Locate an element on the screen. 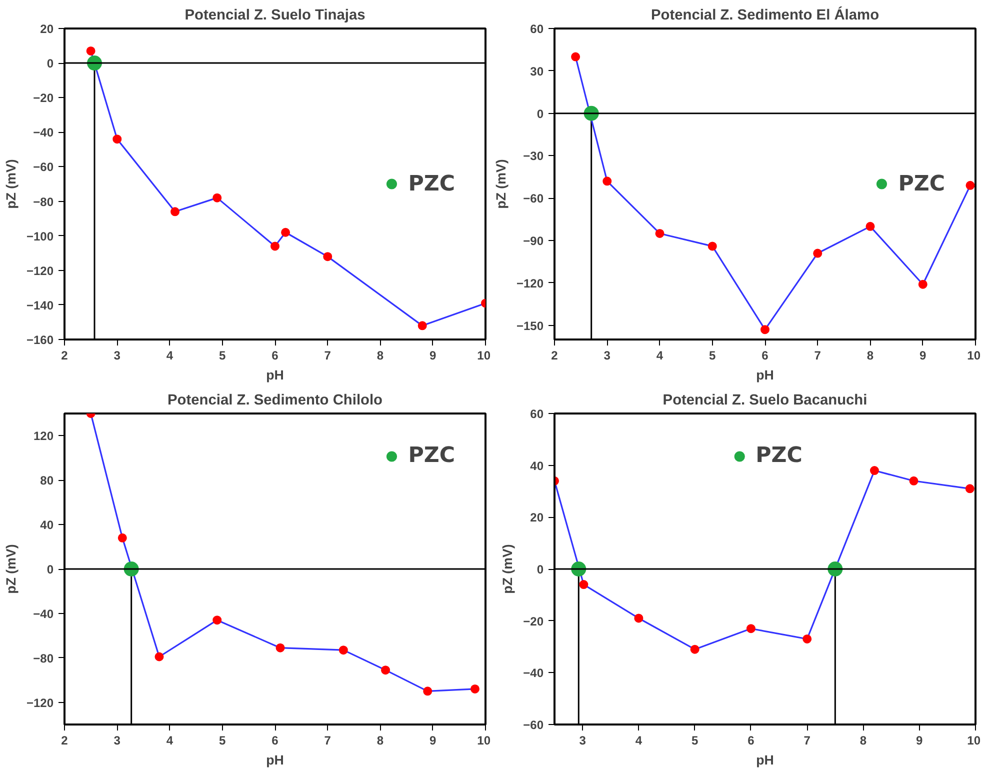 The height and width of the screenshot is (784, 994). y-tick-label: 120 is located at coordinates (43, 436).